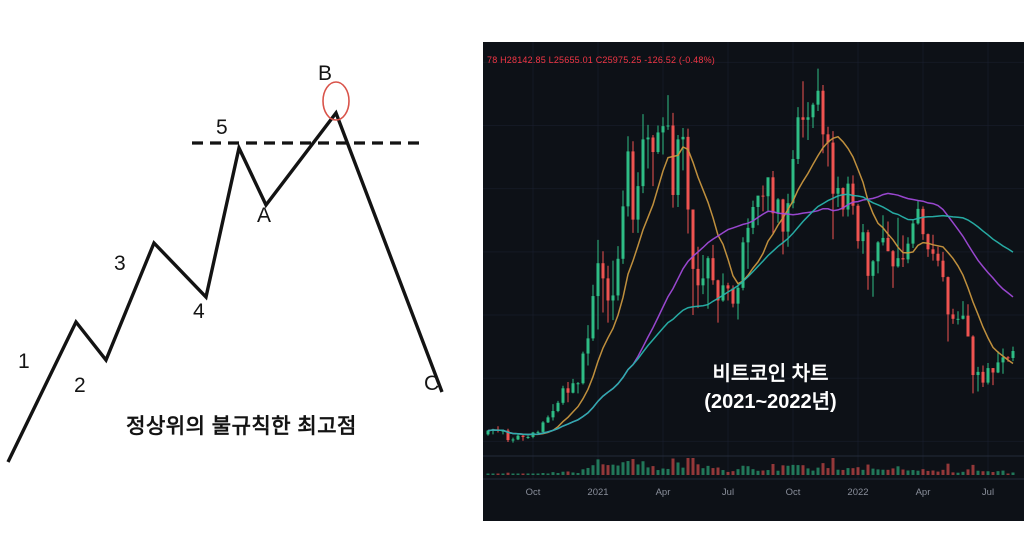 The image size is (1024, 546). What do you see at coordinates (793, 492) in the screenshot?
I see `x-axis-label: Oct` at bounding box center [793, 492].